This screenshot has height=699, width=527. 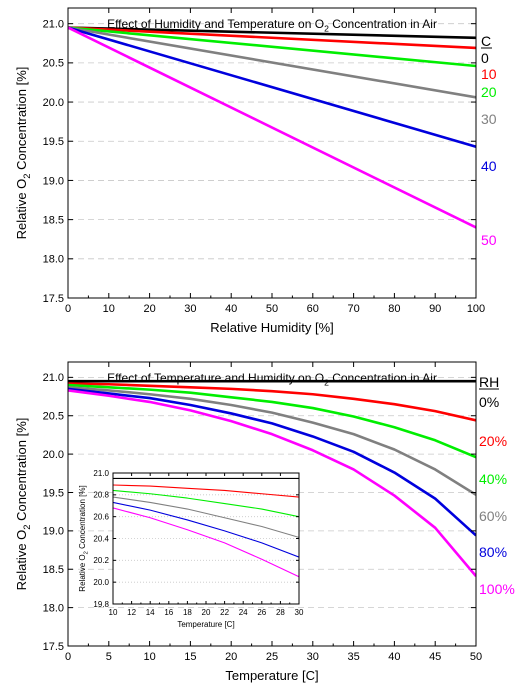 I want to click on legend-label-0pct: 0%, so click(x=489, y=402).